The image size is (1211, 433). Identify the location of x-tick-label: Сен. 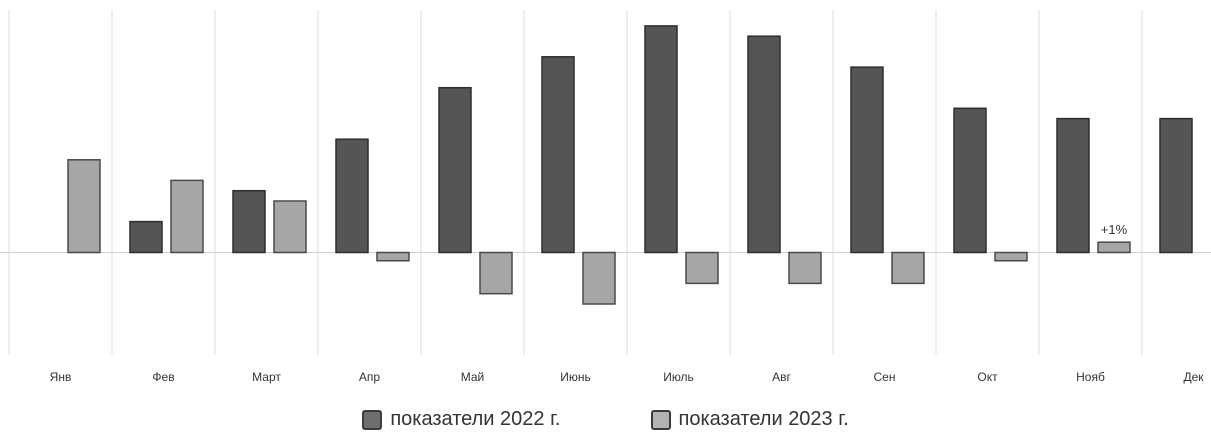
(885, 377).